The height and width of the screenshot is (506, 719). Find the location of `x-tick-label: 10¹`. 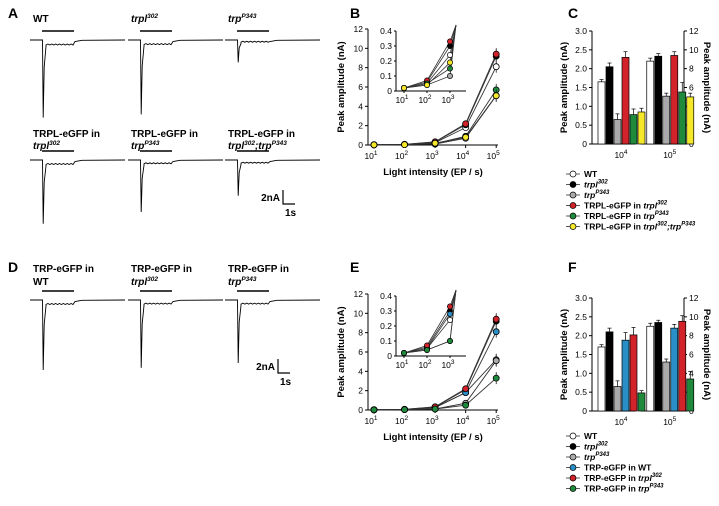

x-tick-label: 10¹ is located at coordinates (370, 420).